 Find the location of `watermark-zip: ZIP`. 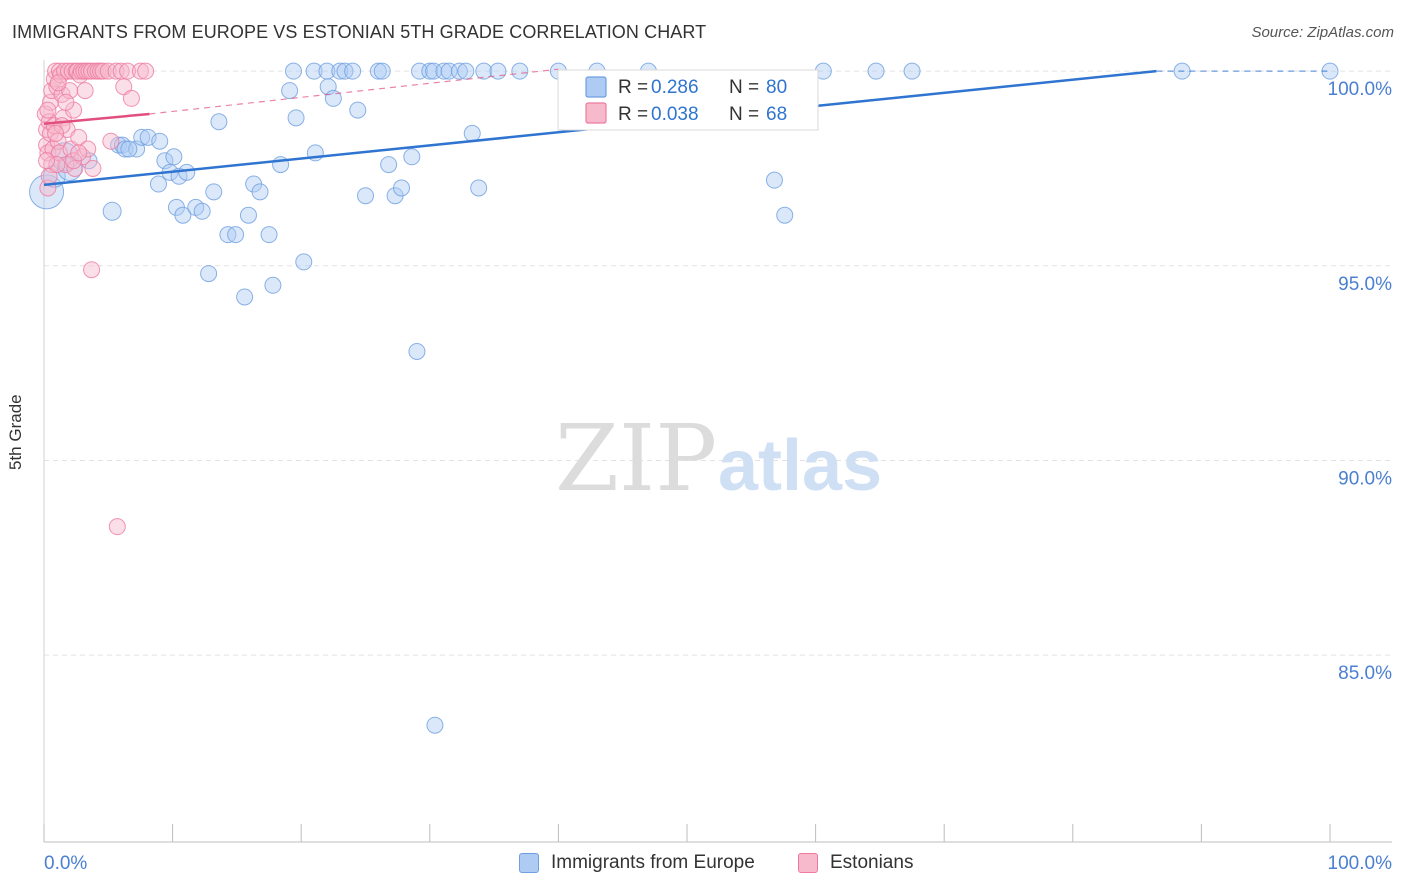

watermark-zip: ZIP is located at coordinates (636, 458).